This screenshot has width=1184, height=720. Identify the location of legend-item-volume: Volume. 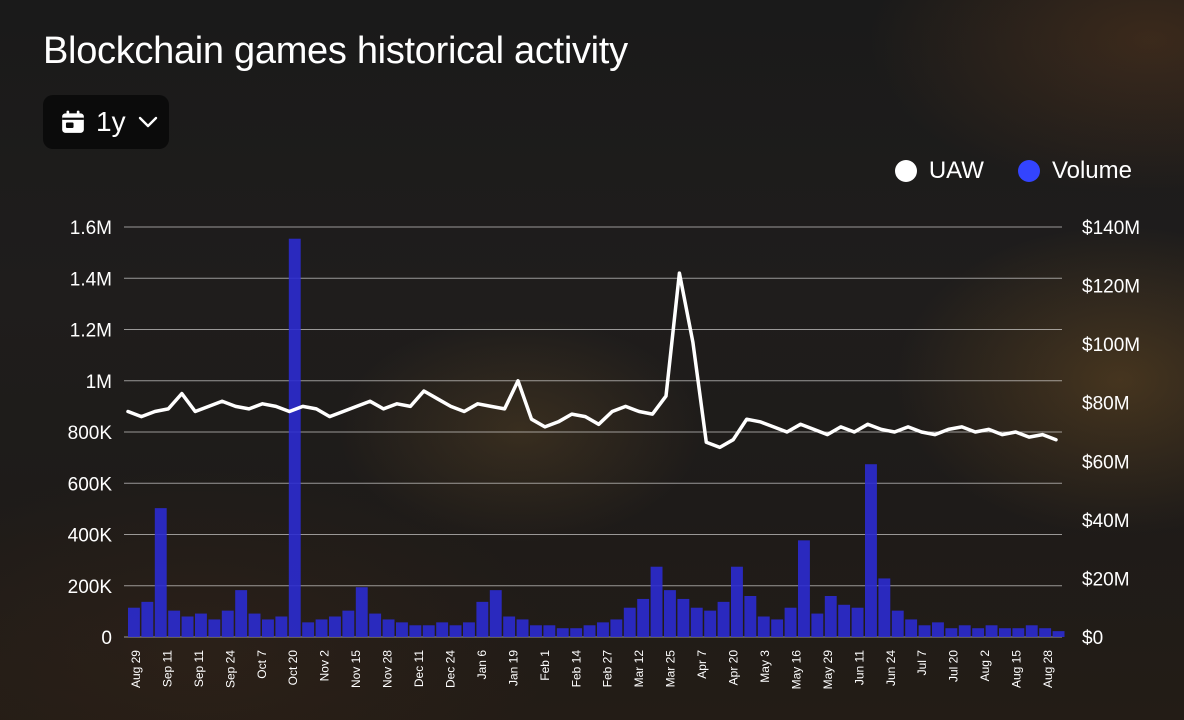
(1074, 171).